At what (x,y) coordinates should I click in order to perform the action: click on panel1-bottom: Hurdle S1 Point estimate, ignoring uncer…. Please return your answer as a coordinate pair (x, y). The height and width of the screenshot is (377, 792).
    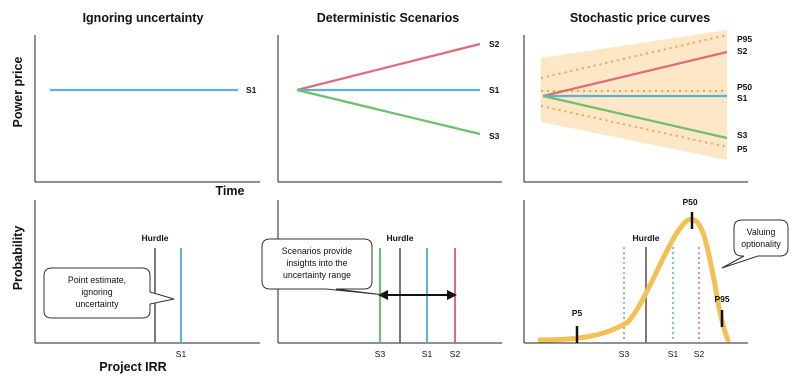
    Looking at the image, I should click on (147, 279).